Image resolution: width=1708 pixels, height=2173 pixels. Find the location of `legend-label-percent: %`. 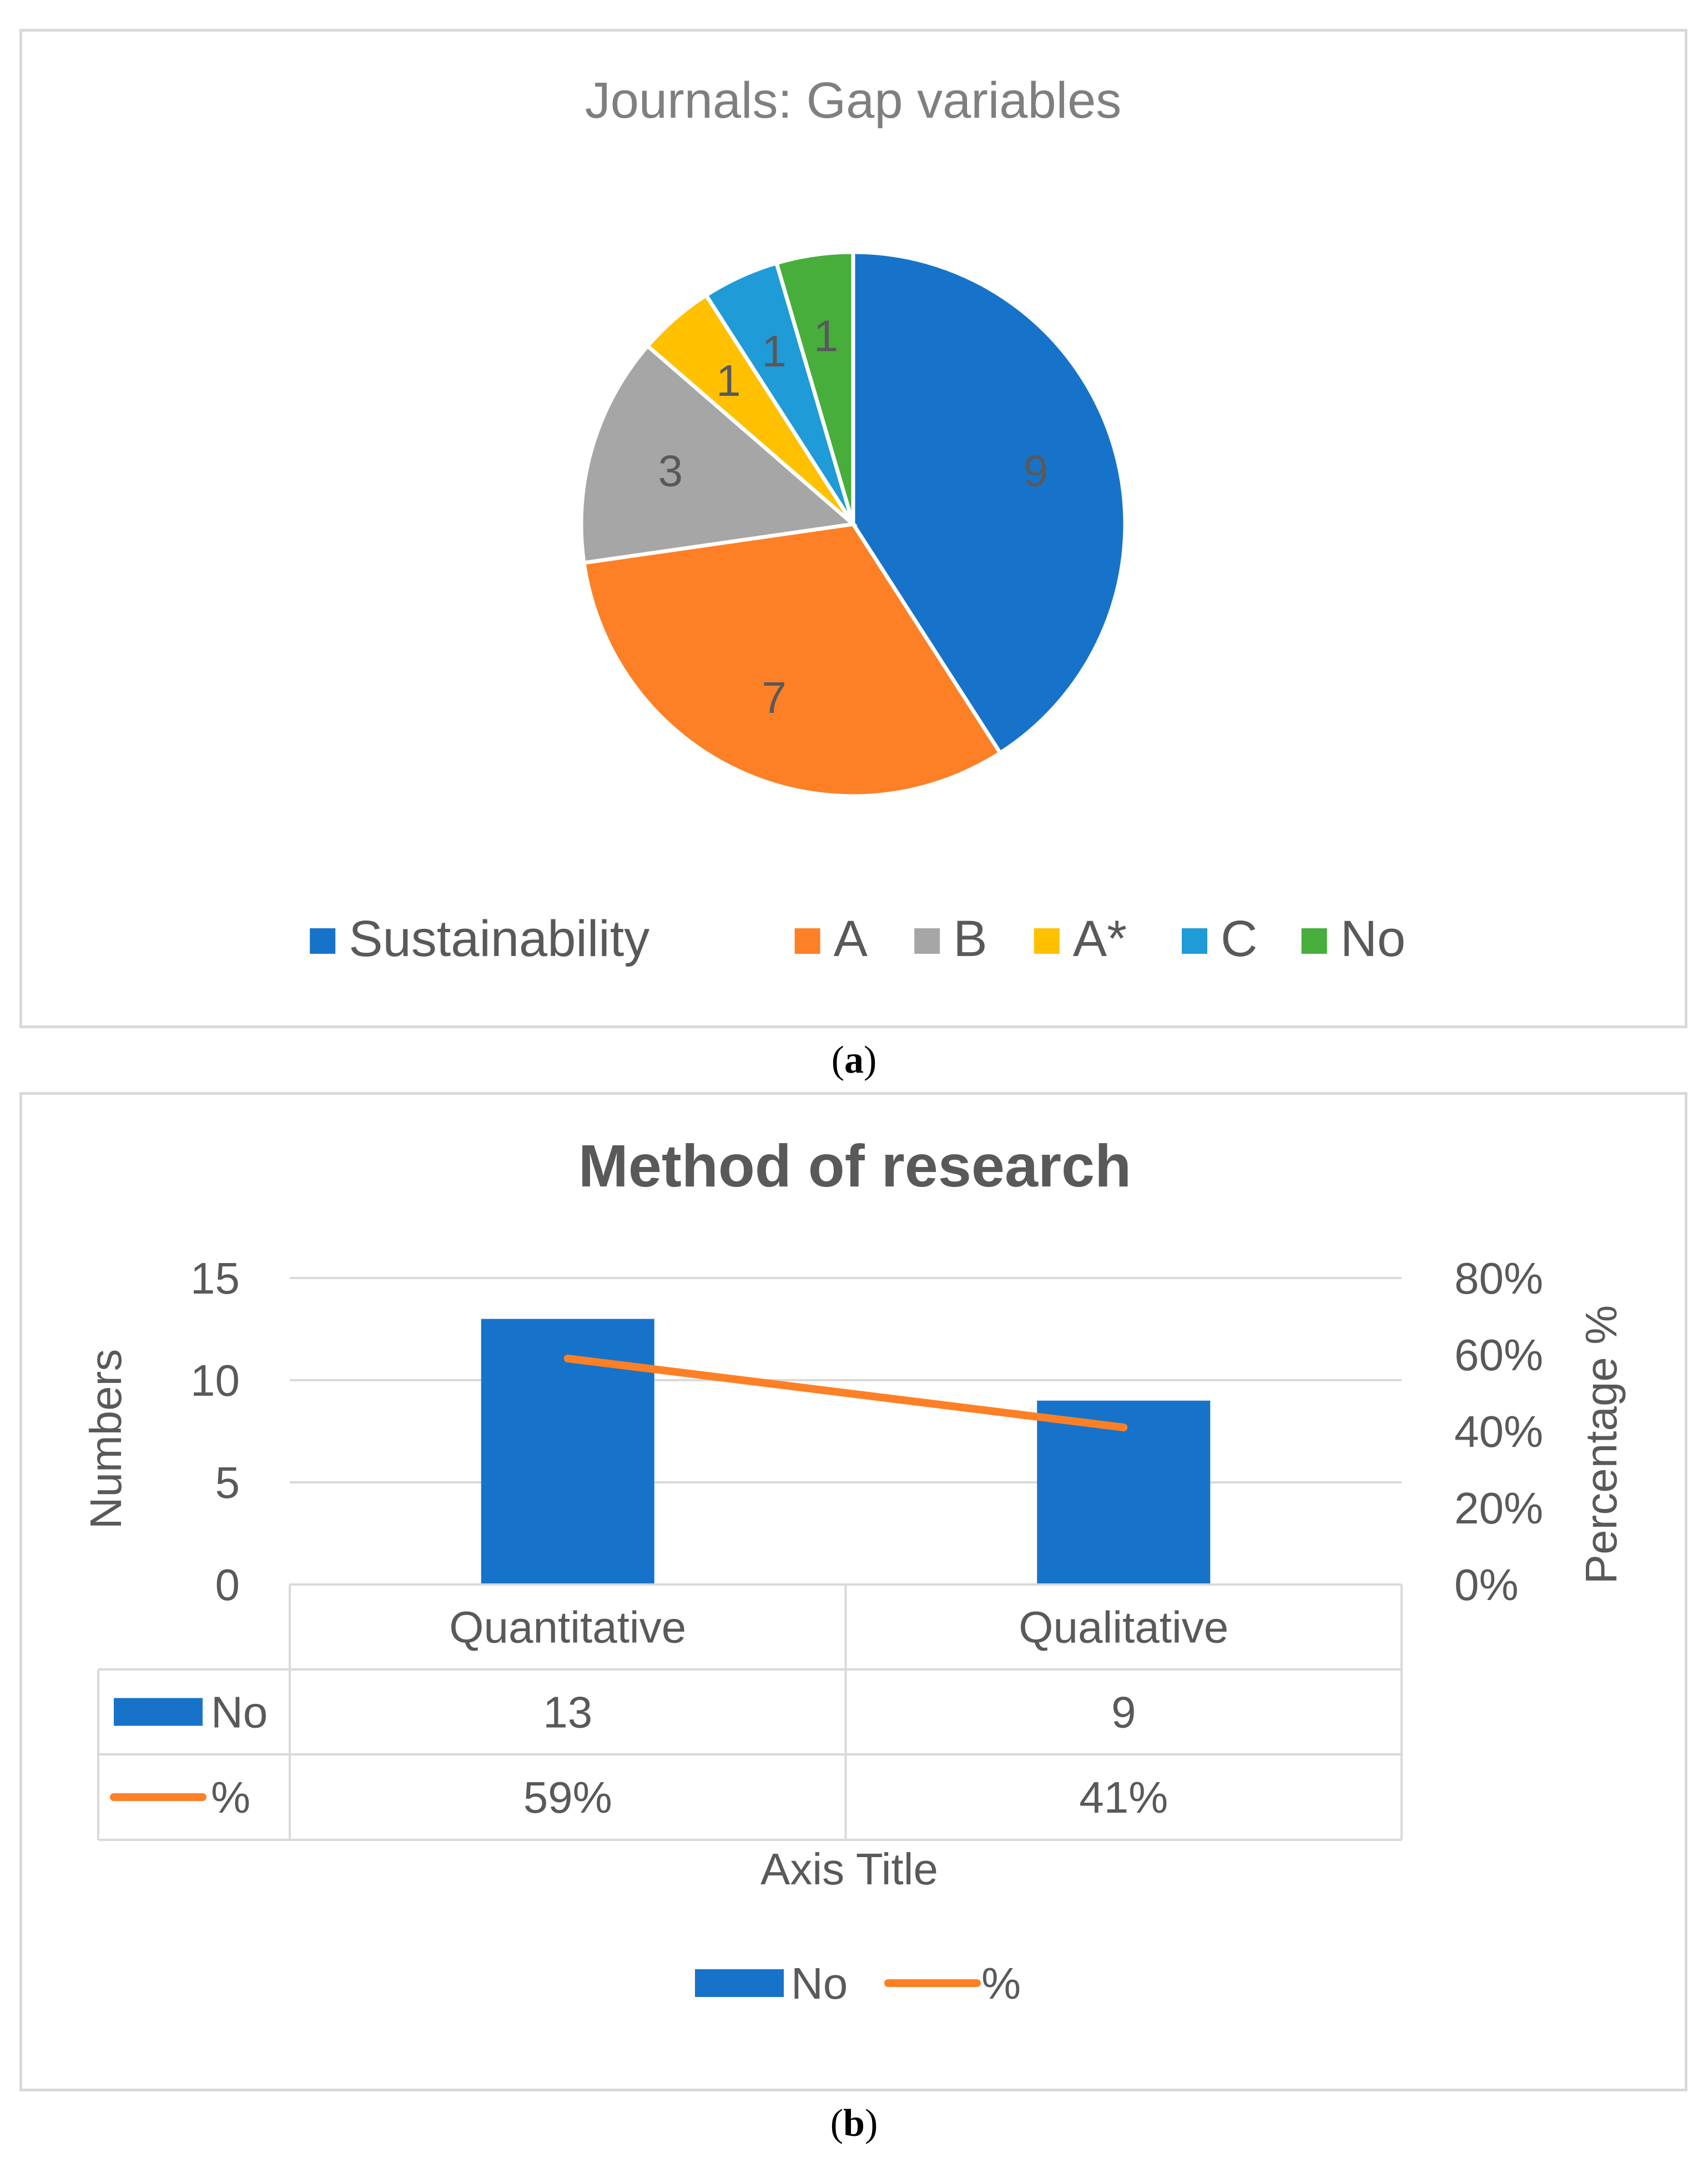

legend-label-percent: % is located at coordinates (1001, 1983).